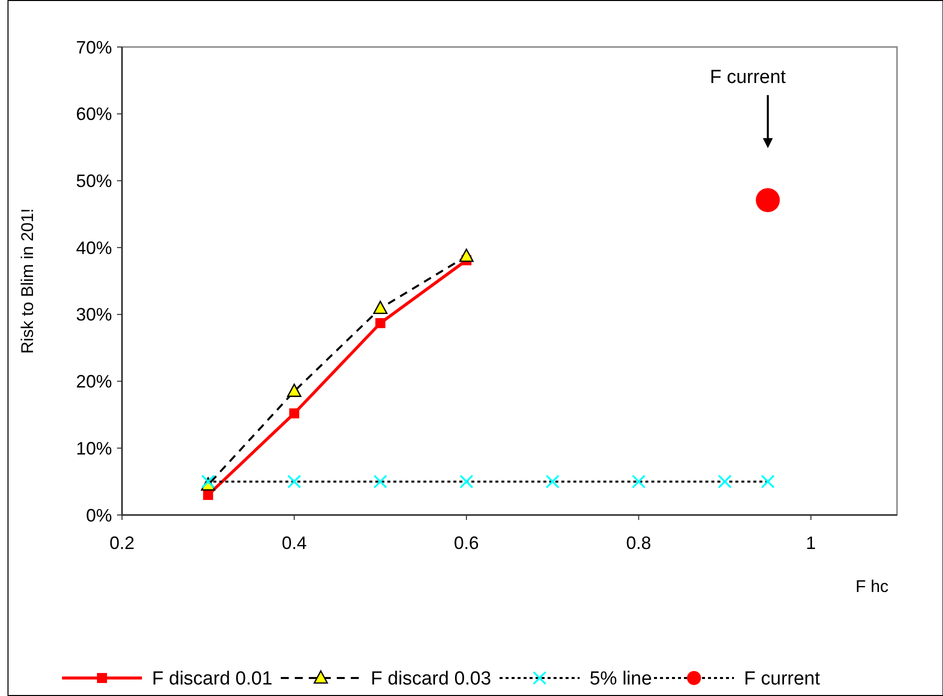 This screenshot has height=696, width=943. Describe the element at coordinates (782, 679) in the screenshot. I see `legend-label: F current` at that location.